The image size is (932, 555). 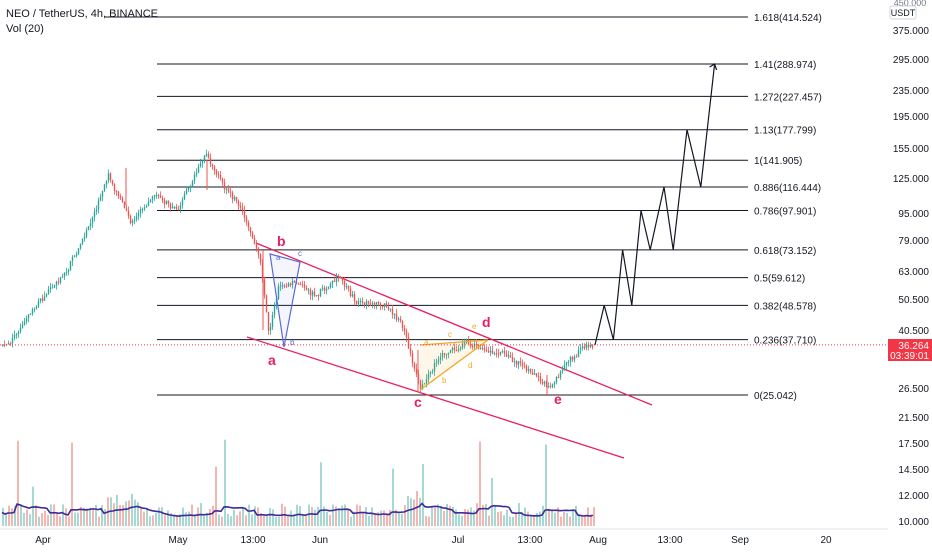 I want to click on blue-wave-label: c, so click(x=300, y=253).